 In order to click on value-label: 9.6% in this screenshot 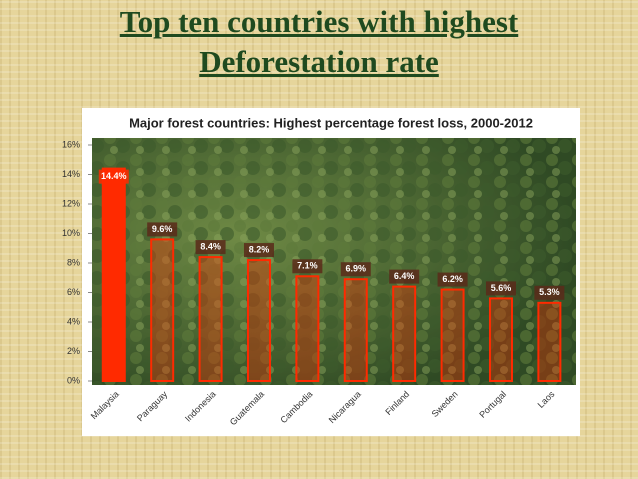, I will do `click(162, 229)`.